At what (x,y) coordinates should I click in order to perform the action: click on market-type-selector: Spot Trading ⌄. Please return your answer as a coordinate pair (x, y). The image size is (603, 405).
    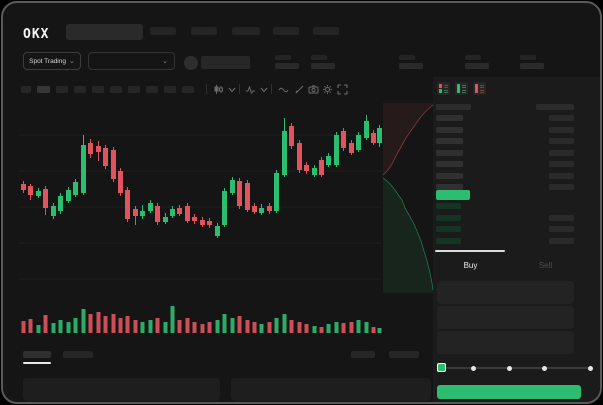
    Looking at the image, I should click on (52, 61).